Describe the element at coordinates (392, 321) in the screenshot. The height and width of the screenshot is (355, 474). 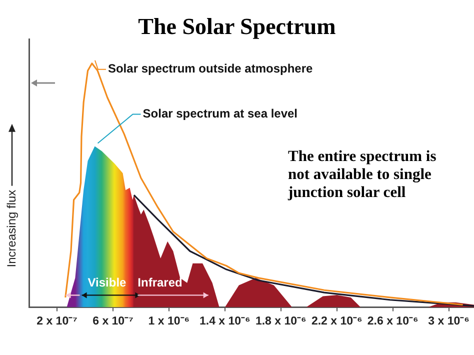
I see `x-tick-label: 2.6 x 10⁻⁶` at that location.